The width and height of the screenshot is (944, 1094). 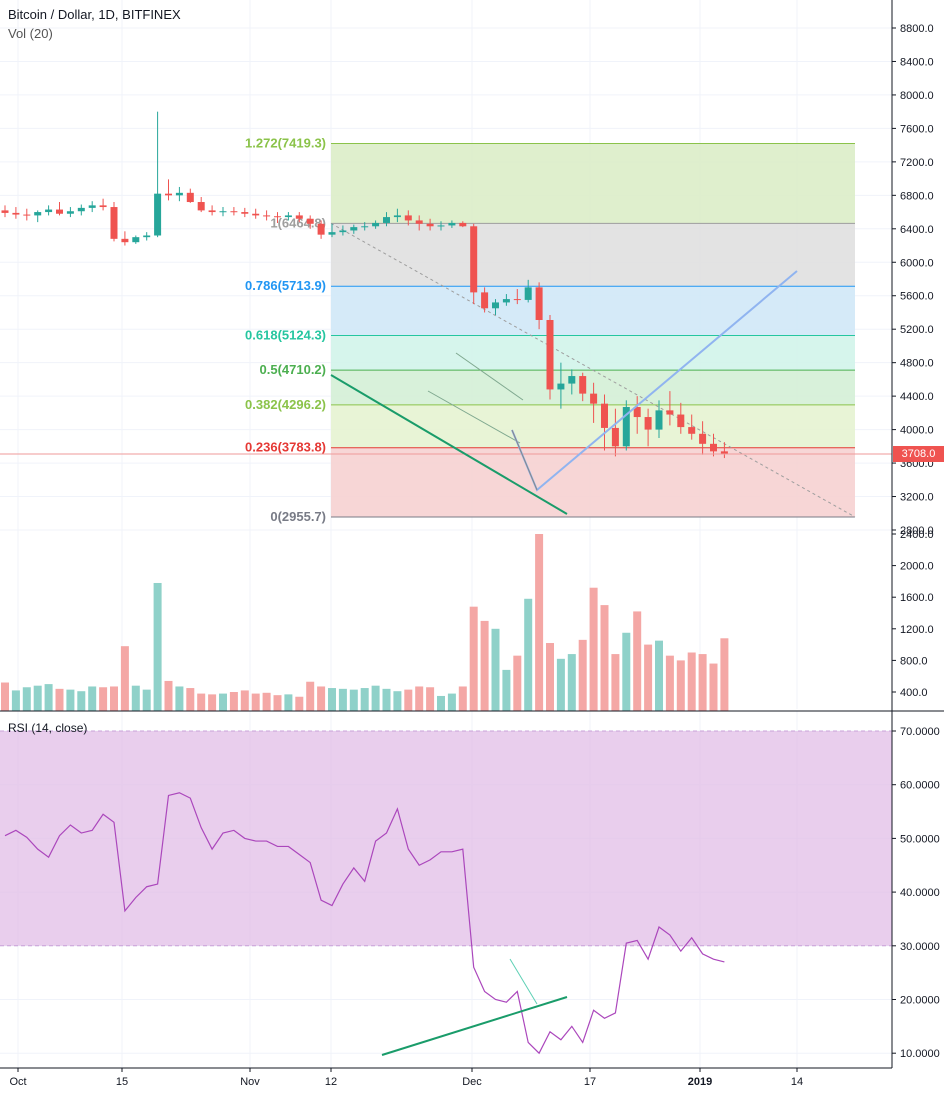 What do you see at coordinates (917, 196) in the screenshot?
I see `price-tick-label: 6800.0` at bounding box center [917, 196].